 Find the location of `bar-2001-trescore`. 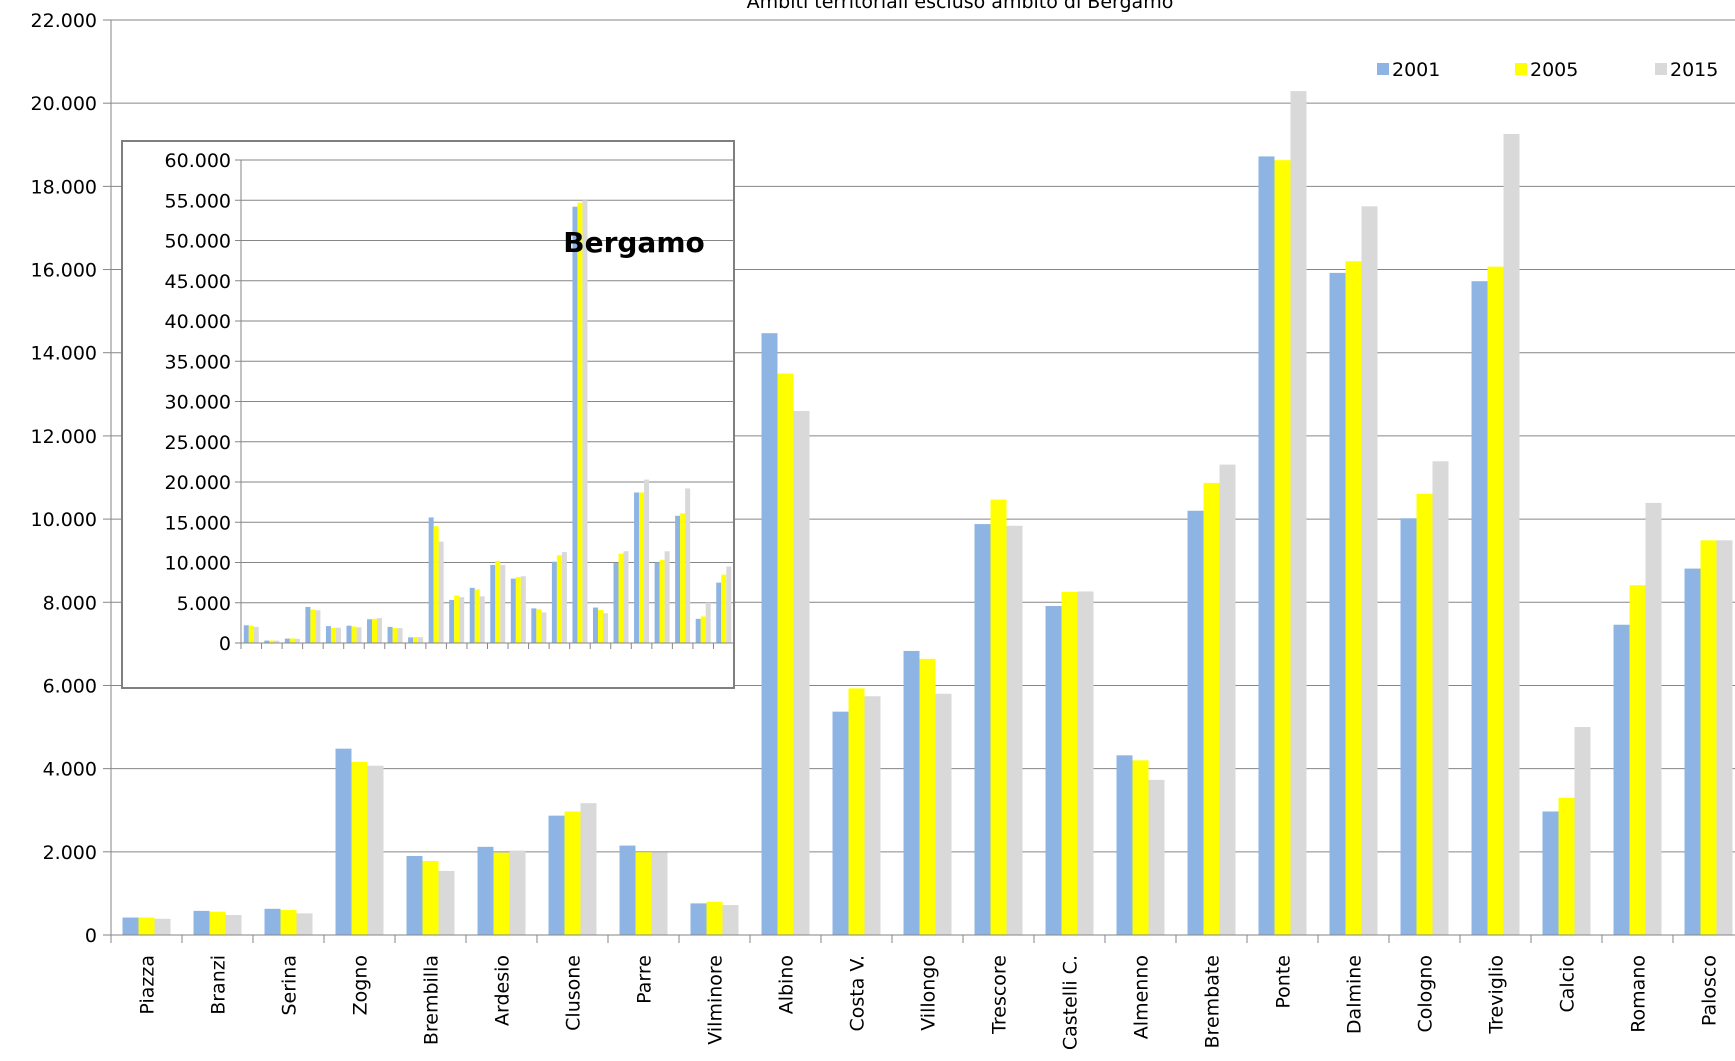

bar-2001-trescore is located at coordinates (982, 729).